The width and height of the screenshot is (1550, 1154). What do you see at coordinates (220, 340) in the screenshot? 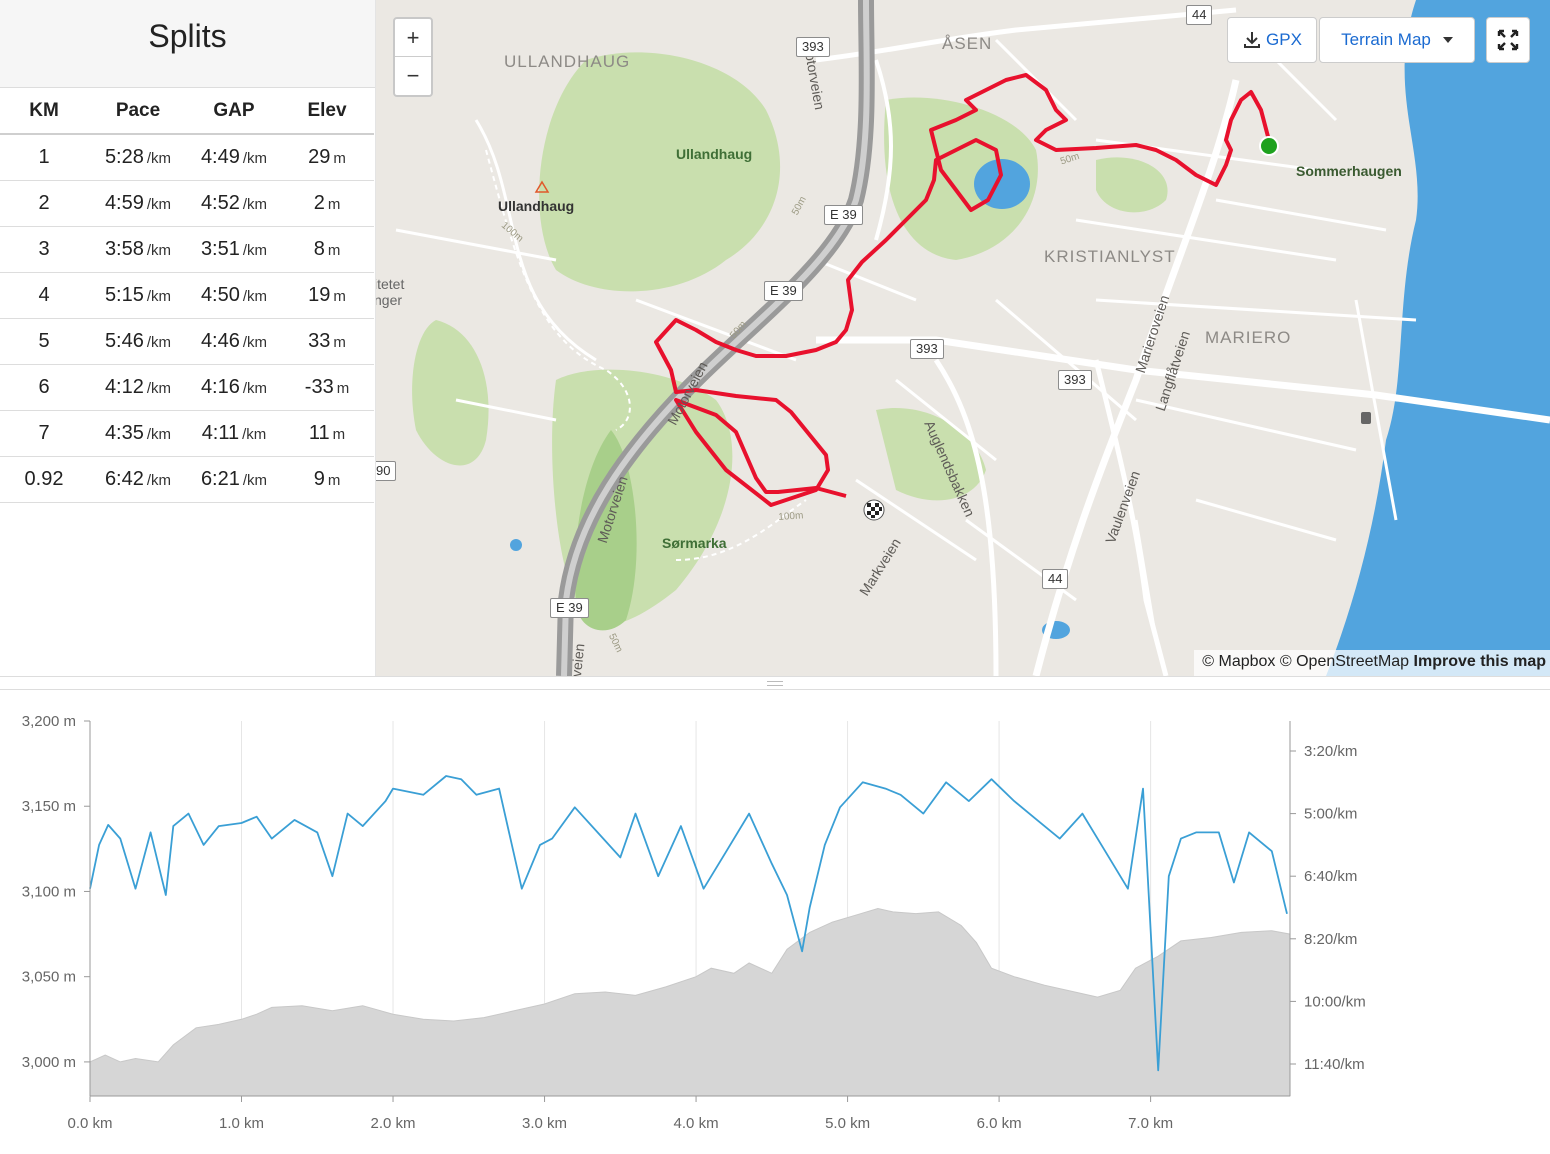
I see `split-gap-value: 4:46` at bounding box center [220, 340].